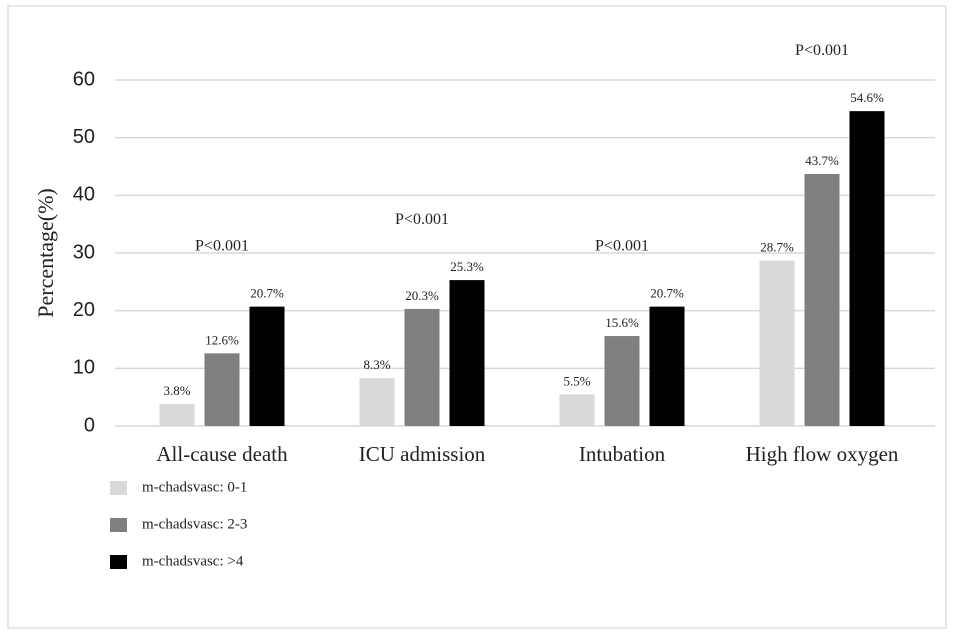 Image resolution: width=955 pixels, height=634 pixels. What do you see at coordinates (467, 266) in the screenshot?
I see `value-label: 25.3%` at bounding box center [467, 266].